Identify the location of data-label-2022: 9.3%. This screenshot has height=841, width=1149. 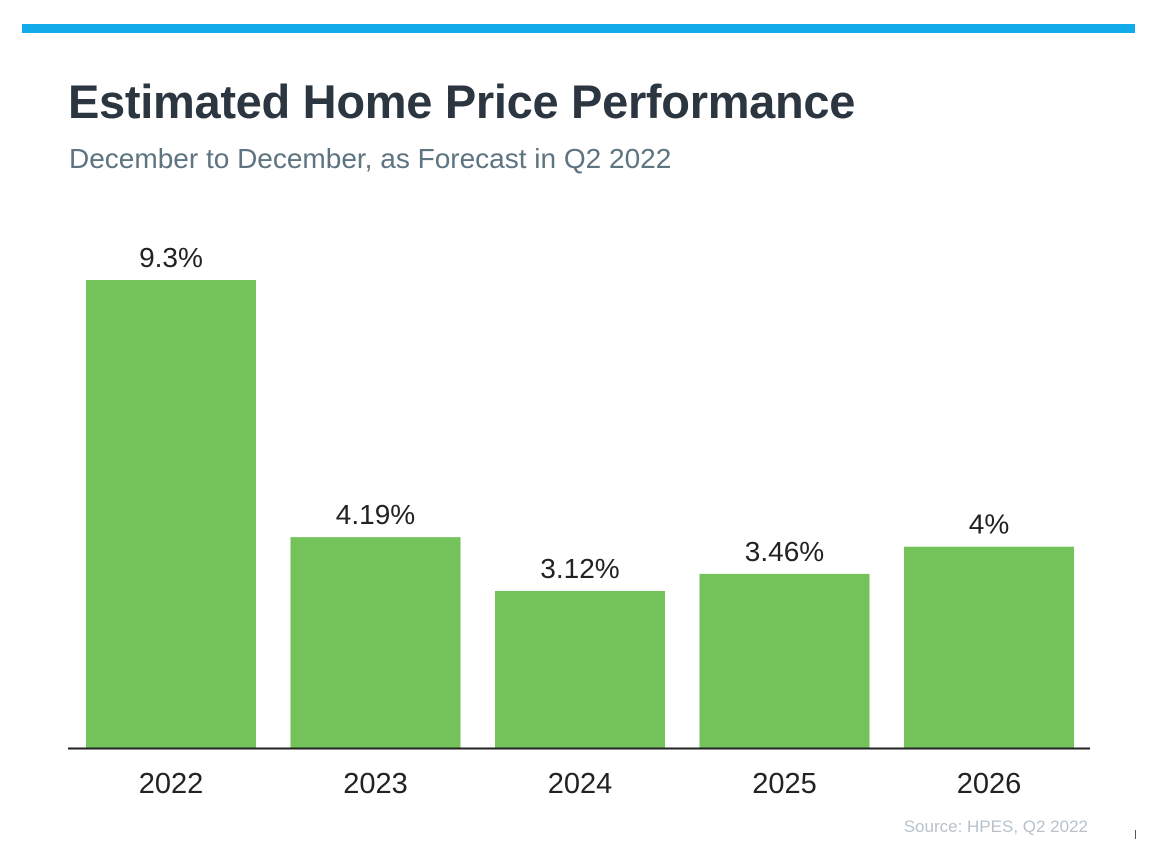
(171, 257).